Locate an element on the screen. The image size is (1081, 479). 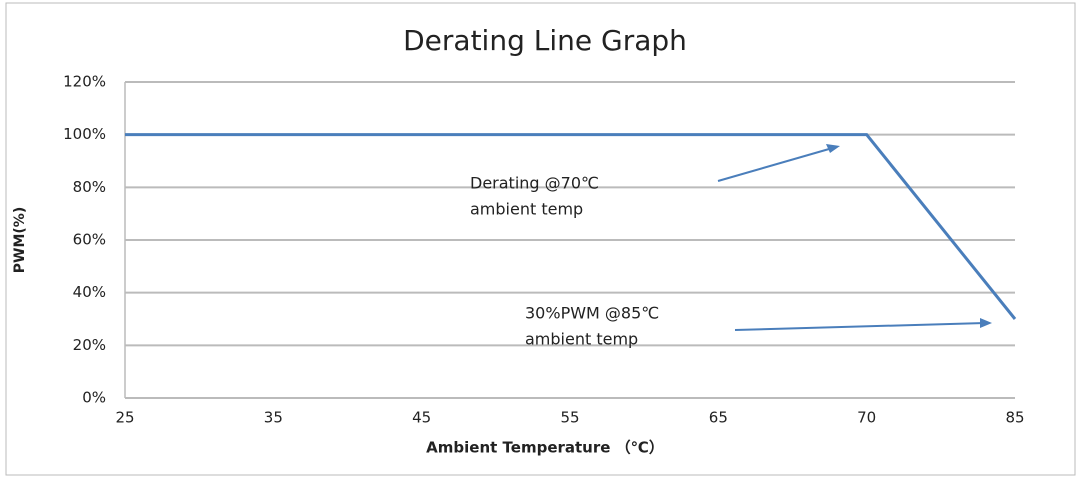
annotation: Derating @70℃ is located at coordinates (534, 183).